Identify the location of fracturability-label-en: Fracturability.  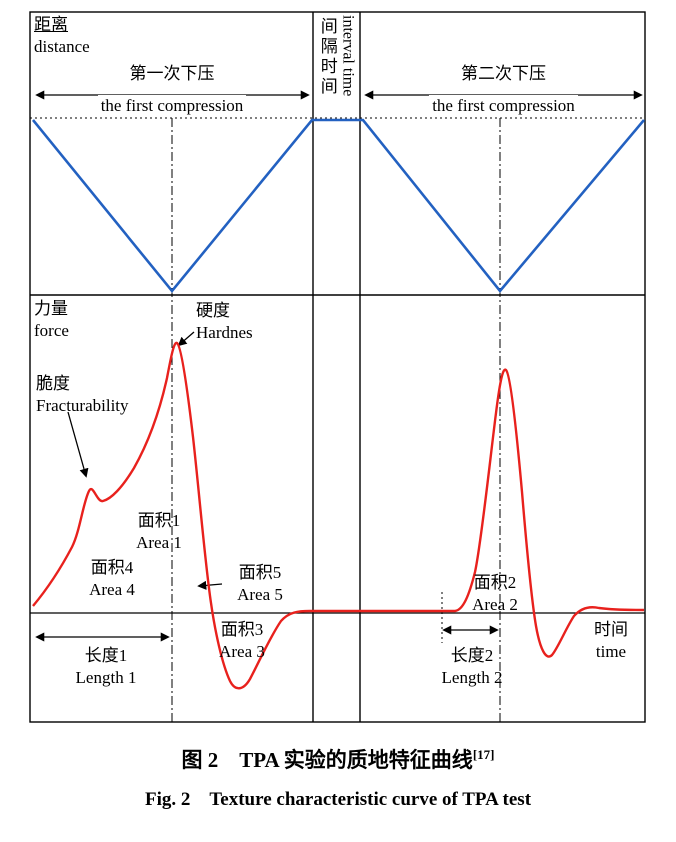
(82, 405).